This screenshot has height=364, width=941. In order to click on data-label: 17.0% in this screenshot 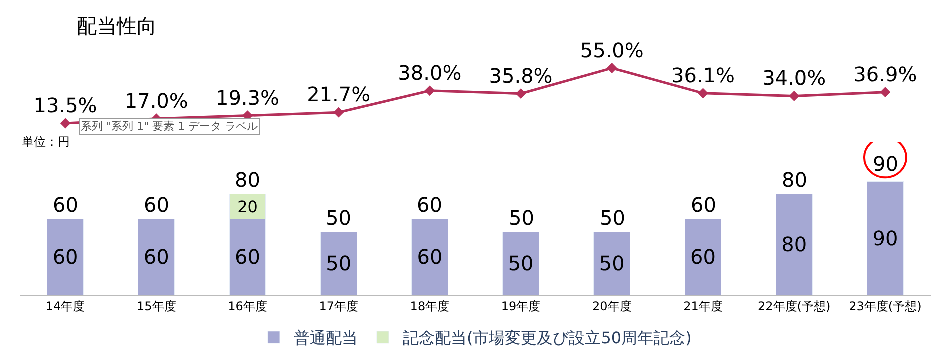, I will do `click(156, 100)`.